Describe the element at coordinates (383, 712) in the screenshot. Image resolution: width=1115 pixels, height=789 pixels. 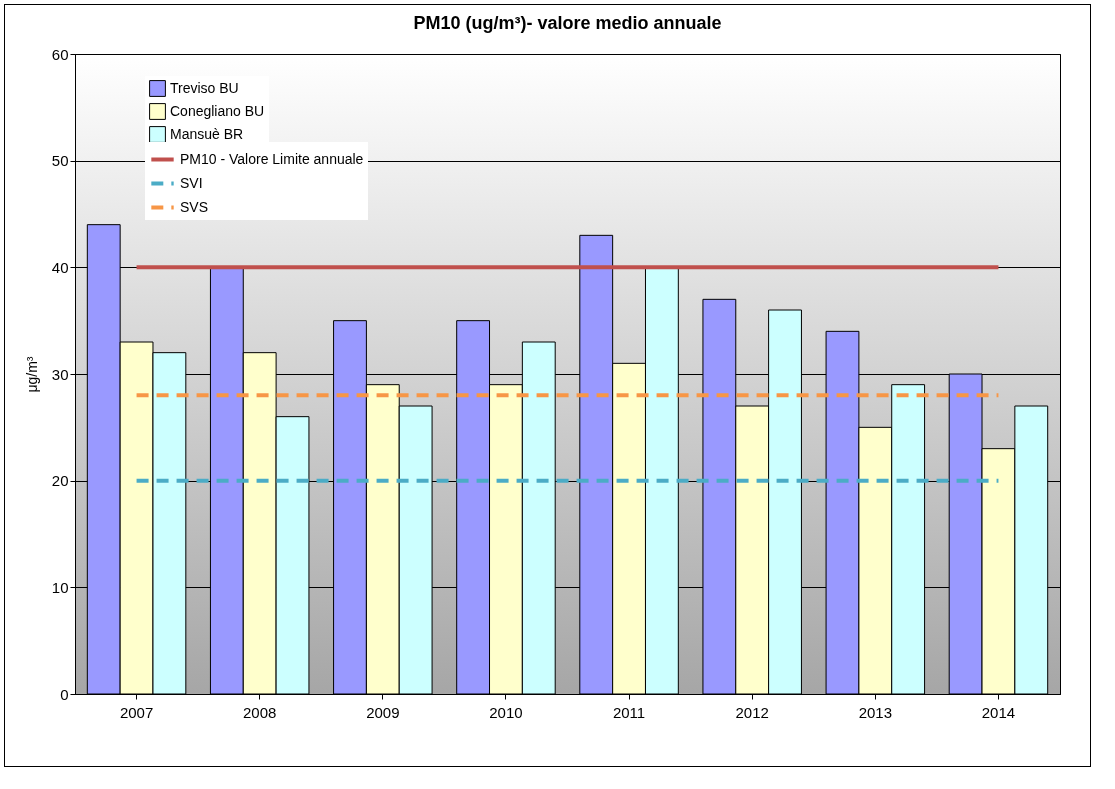
I see `x-tick-label: 2009` at that location.